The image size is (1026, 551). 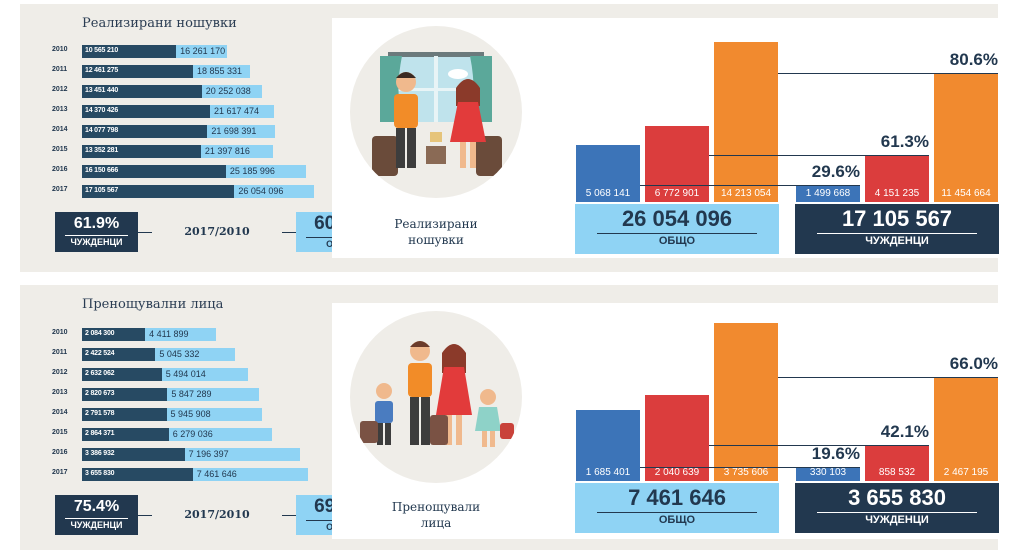 I want to click on bar-value-label: 2 467 195, so click(x=966, y=472).